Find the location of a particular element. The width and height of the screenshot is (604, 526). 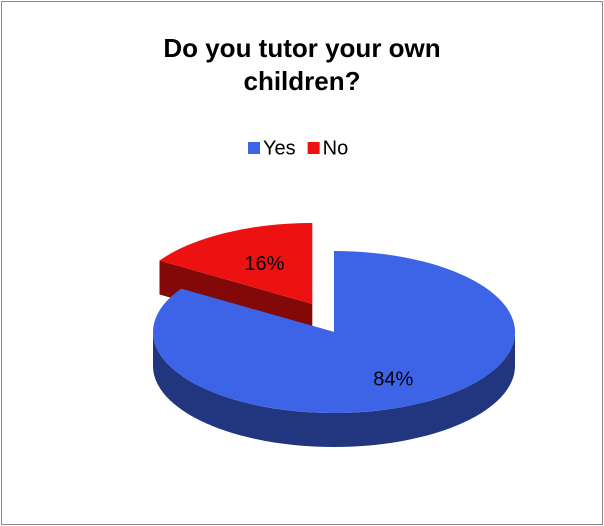

chart-title: Do you tutor your own children? is located at coordinates (302, 64).